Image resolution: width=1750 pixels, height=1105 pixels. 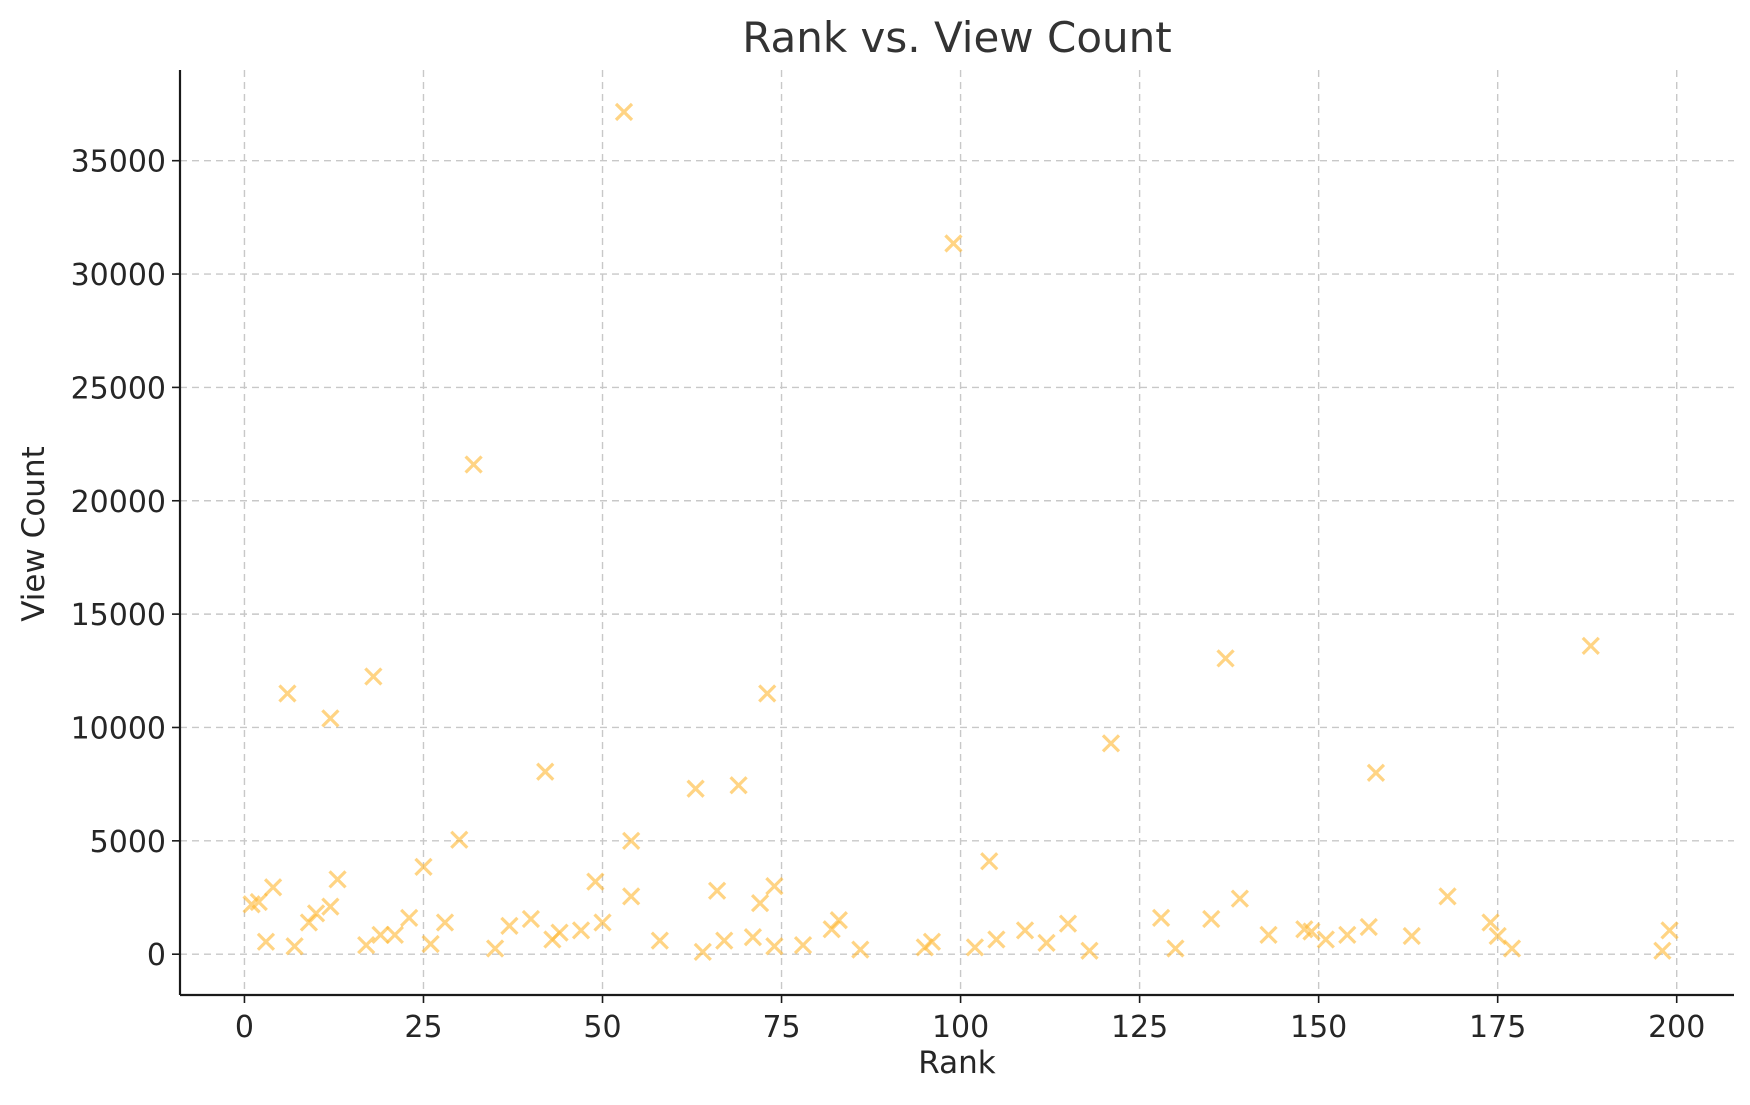 What do you see at coordinates (118, 162) in the screenshot?
I see `y-tick-label: 35000` at bounding box center [118, 162].